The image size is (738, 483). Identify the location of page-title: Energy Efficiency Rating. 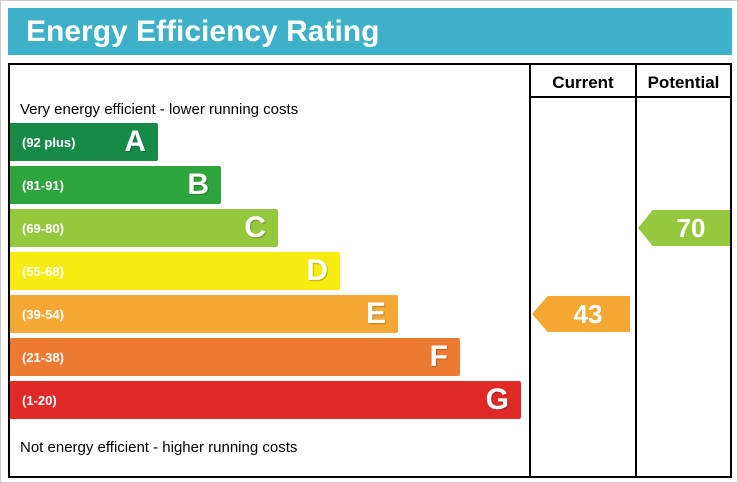
(203, 31).